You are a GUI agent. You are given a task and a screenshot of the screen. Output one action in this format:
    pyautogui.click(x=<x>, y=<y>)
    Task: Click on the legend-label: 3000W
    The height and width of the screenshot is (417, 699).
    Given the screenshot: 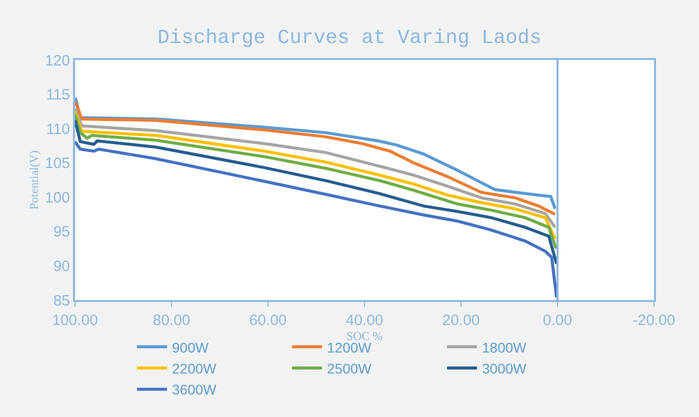 What is the action you would take?
    pyautogui.click(x=505, y=368)
    